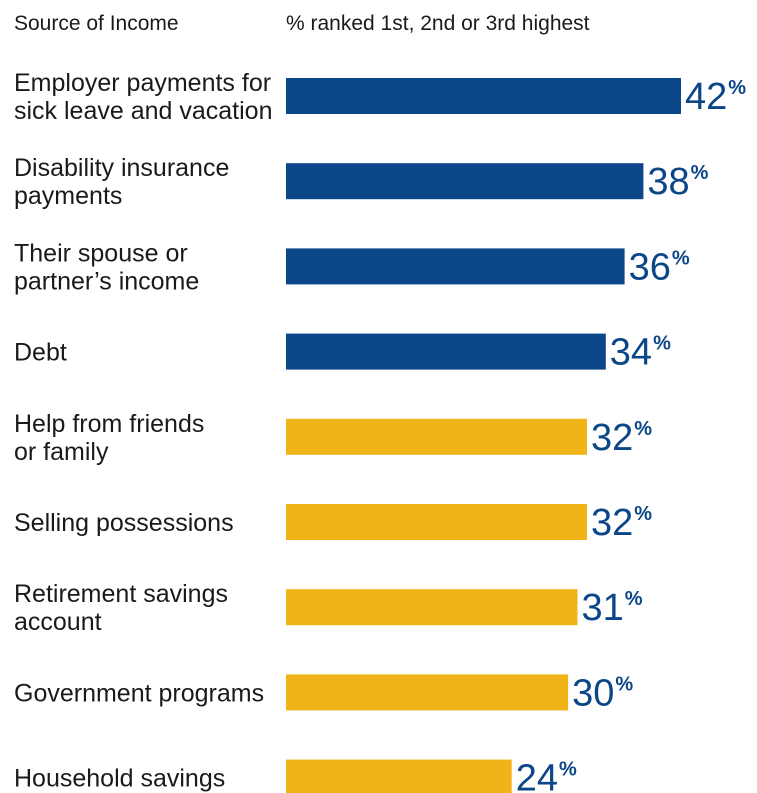 This screenshot has height=793, width=757. I want to click on value-label: 31%, so click(612, 608).